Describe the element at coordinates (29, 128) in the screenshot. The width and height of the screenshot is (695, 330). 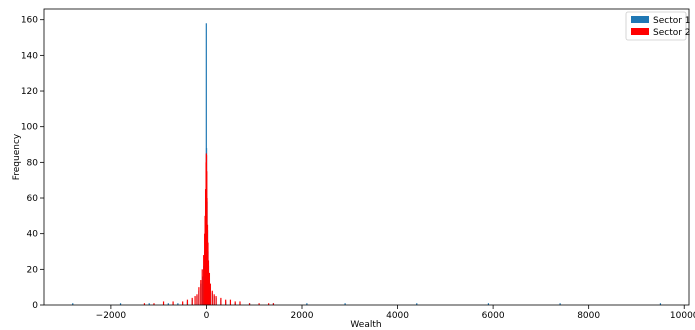
I see `y-tick-label: 100` at that location.